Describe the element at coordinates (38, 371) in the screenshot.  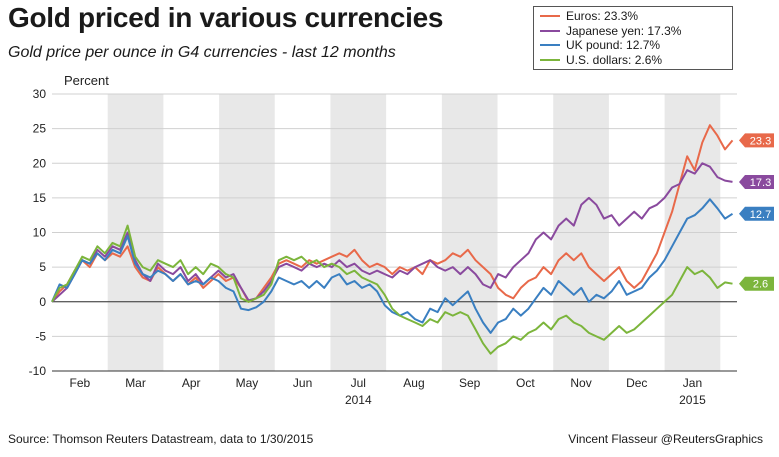
I see `y-tick-label: -10` at that location.